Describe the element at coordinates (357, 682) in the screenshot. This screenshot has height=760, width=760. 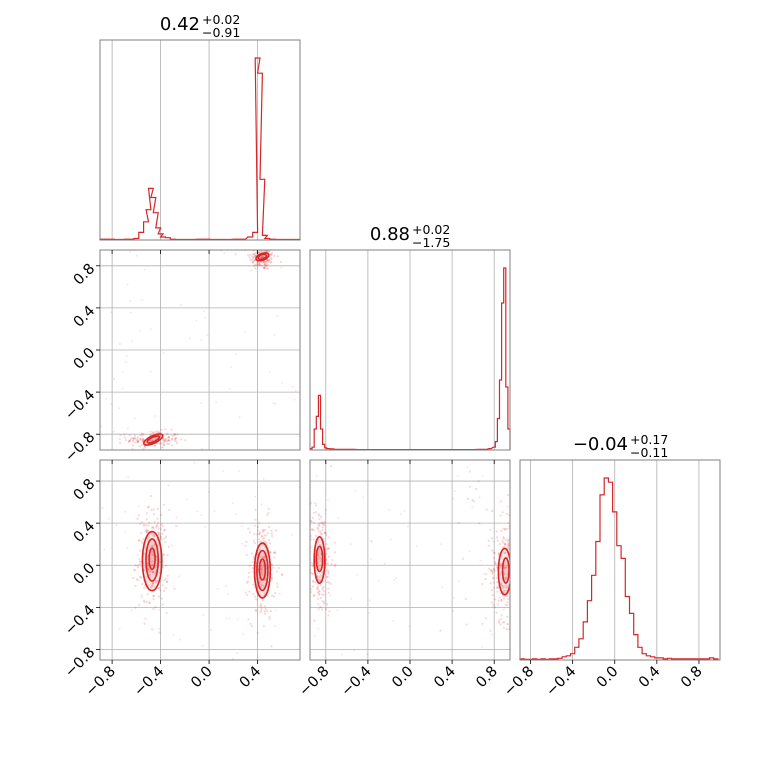
I see `xtick-label-1-1: −0.4` at that location.